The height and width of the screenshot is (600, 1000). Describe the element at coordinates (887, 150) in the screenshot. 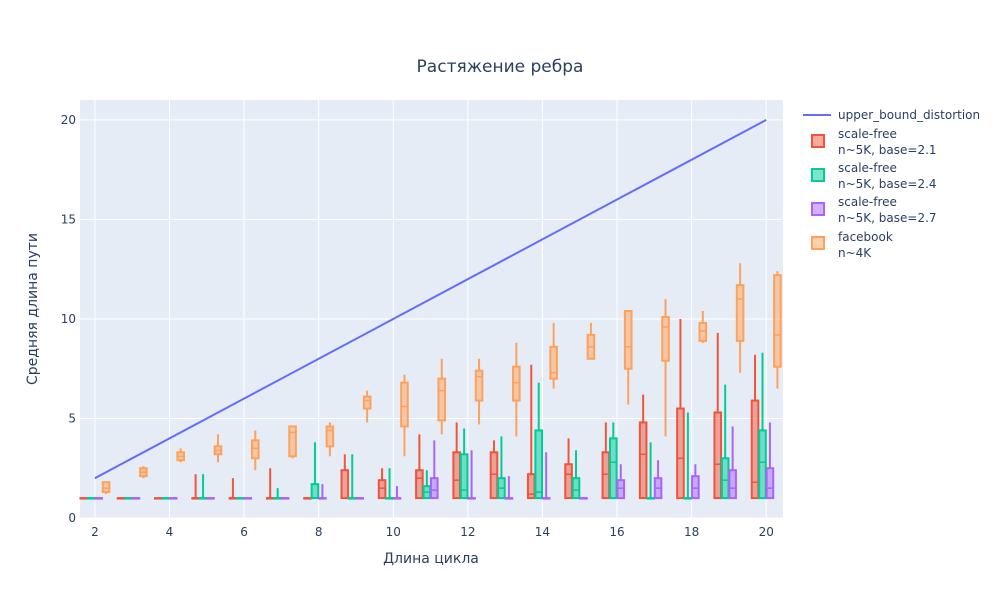

I see `legend-label-sf-21-line2: n~5K, base=2.1` at that location.